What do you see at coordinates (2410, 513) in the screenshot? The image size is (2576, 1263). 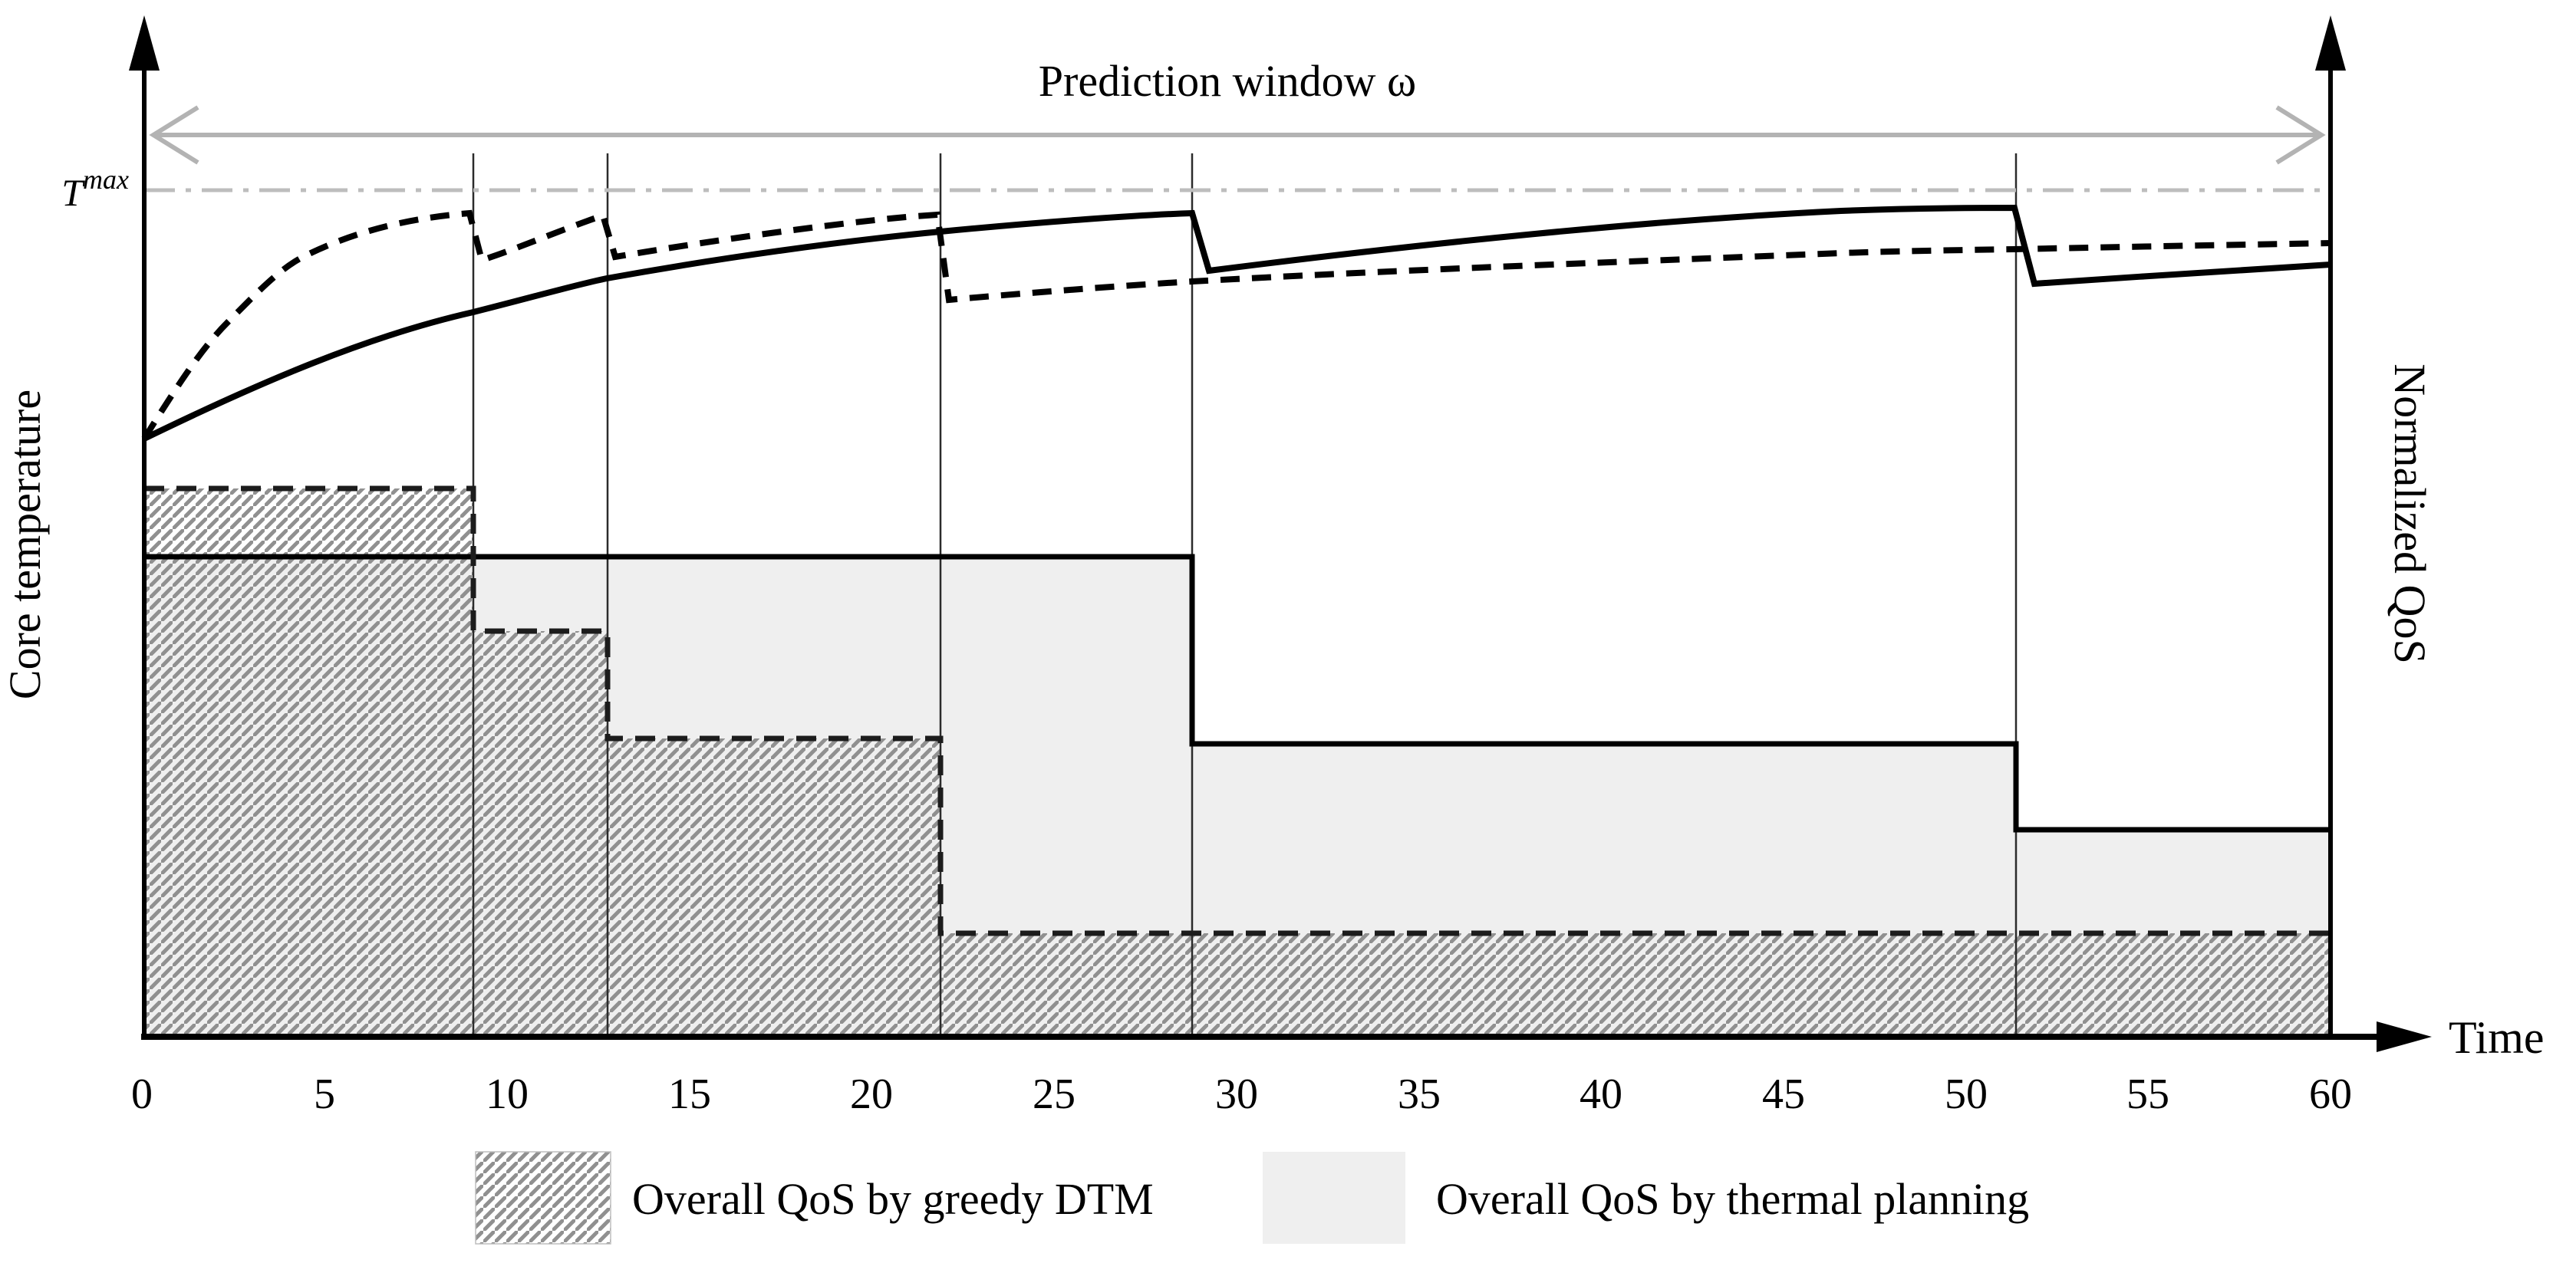 I see `right-axis-label: Normalized QoS` at bounding box center [2410, 513].